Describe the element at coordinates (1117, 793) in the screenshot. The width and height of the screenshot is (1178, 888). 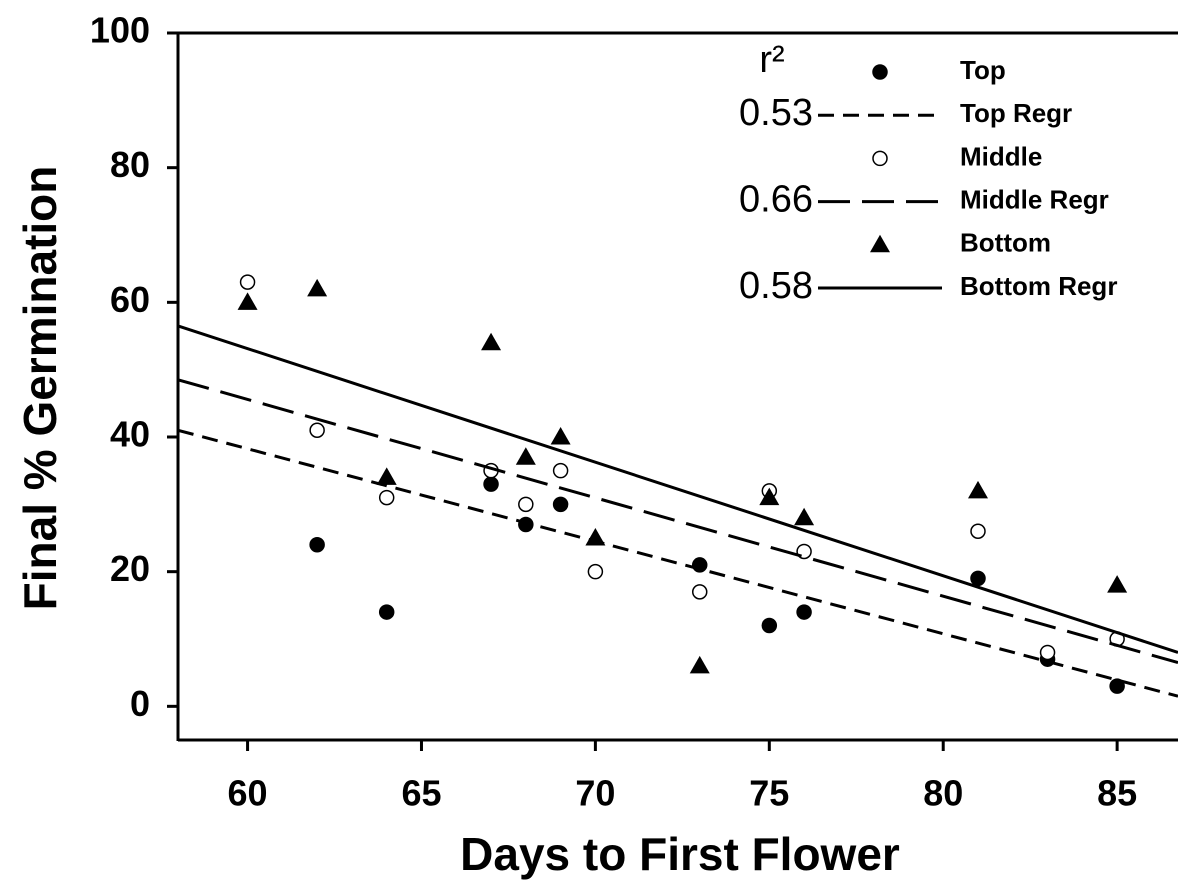
I see `x-tick-label: 85` at that location.